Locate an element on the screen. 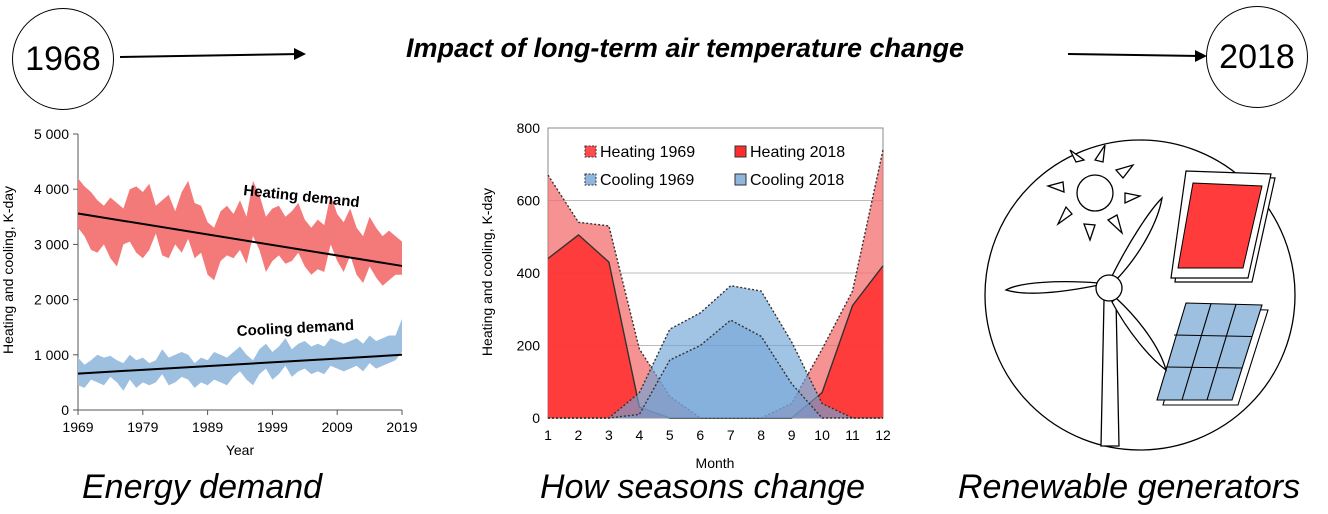 The height and width of the screenshot is (514, 1328). chart2-ytick-label: 800 is located at coordinates (529, 128).